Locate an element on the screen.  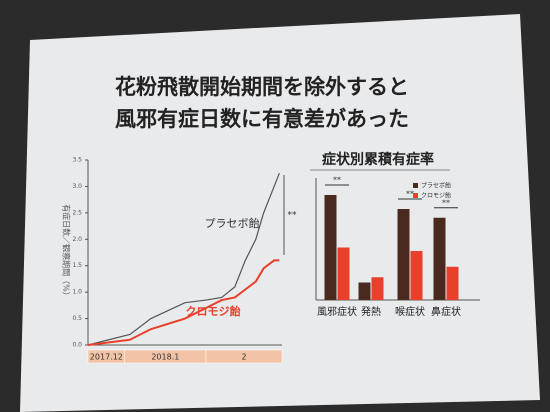
x-tick-label: 鼻症状 is located at coordinates (446, 311).